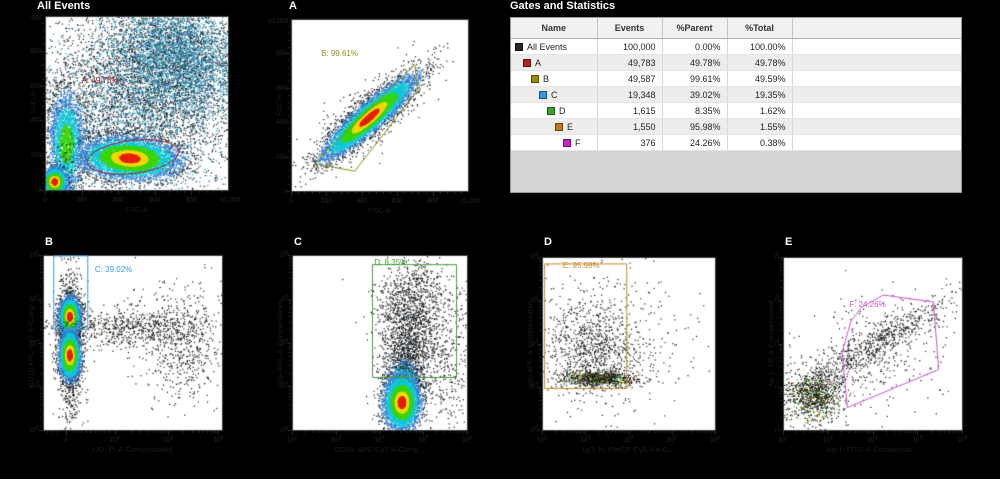 The height and width of the screenshot is (479, 1000). Describe the element at coordinates (760, 110) in the screenshot. I see `percent-total-value: 1.62%` at that location.